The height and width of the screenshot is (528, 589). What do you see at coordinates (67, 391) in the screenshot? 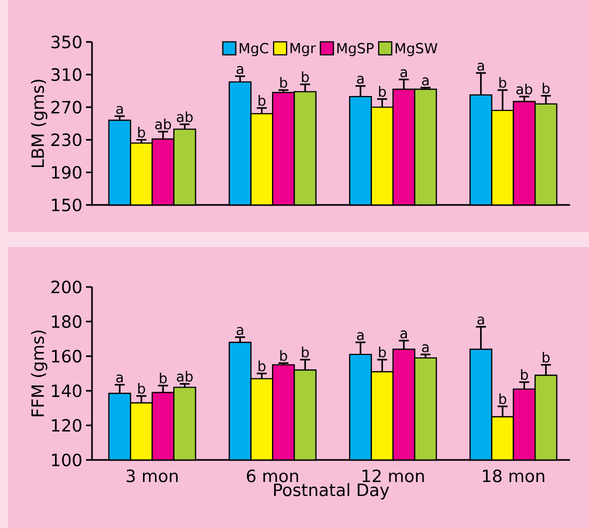
I see `y-tick-label: 140` at bounding box center [67, 391].